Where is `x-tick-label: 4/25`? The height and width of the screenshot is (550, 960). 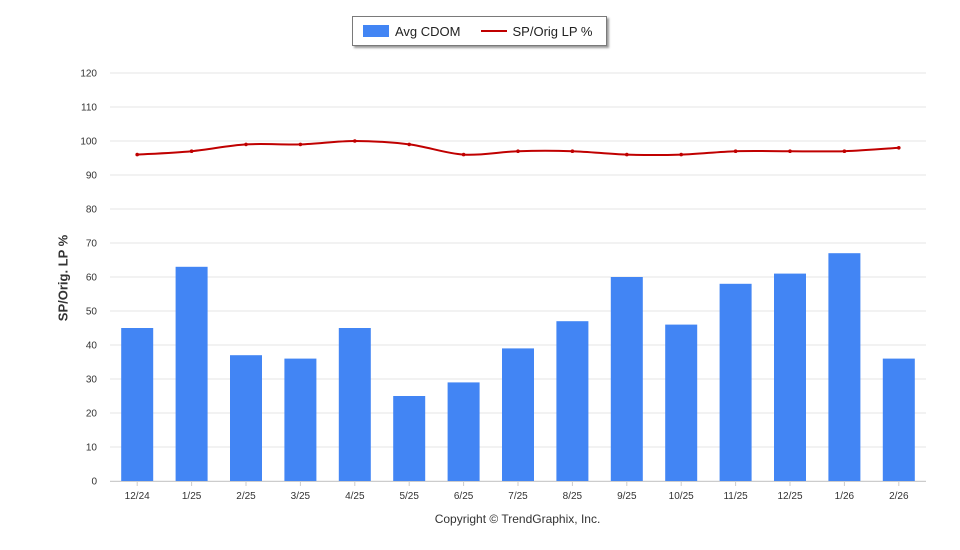
x-tick-label: 4/25 is located at coordinates (355, 496).